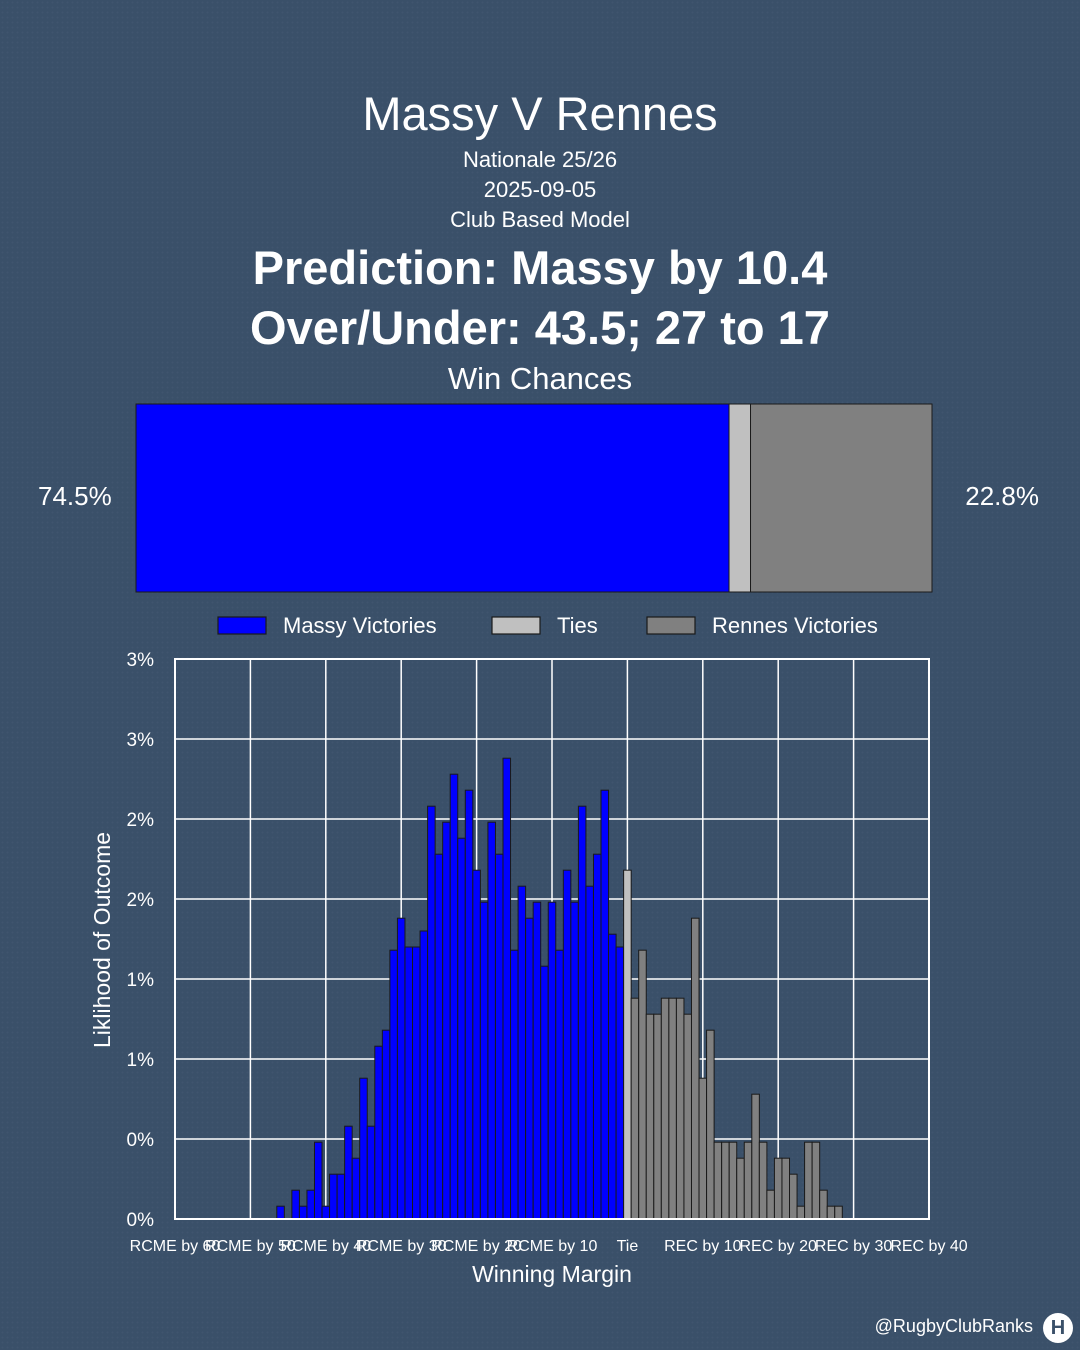 The image size is (1080, 1350). What do you see at coordinates (540, 159) in the screenshot?
I see `competition-label: Nationale 25/26` at bounding box center [540, 159].